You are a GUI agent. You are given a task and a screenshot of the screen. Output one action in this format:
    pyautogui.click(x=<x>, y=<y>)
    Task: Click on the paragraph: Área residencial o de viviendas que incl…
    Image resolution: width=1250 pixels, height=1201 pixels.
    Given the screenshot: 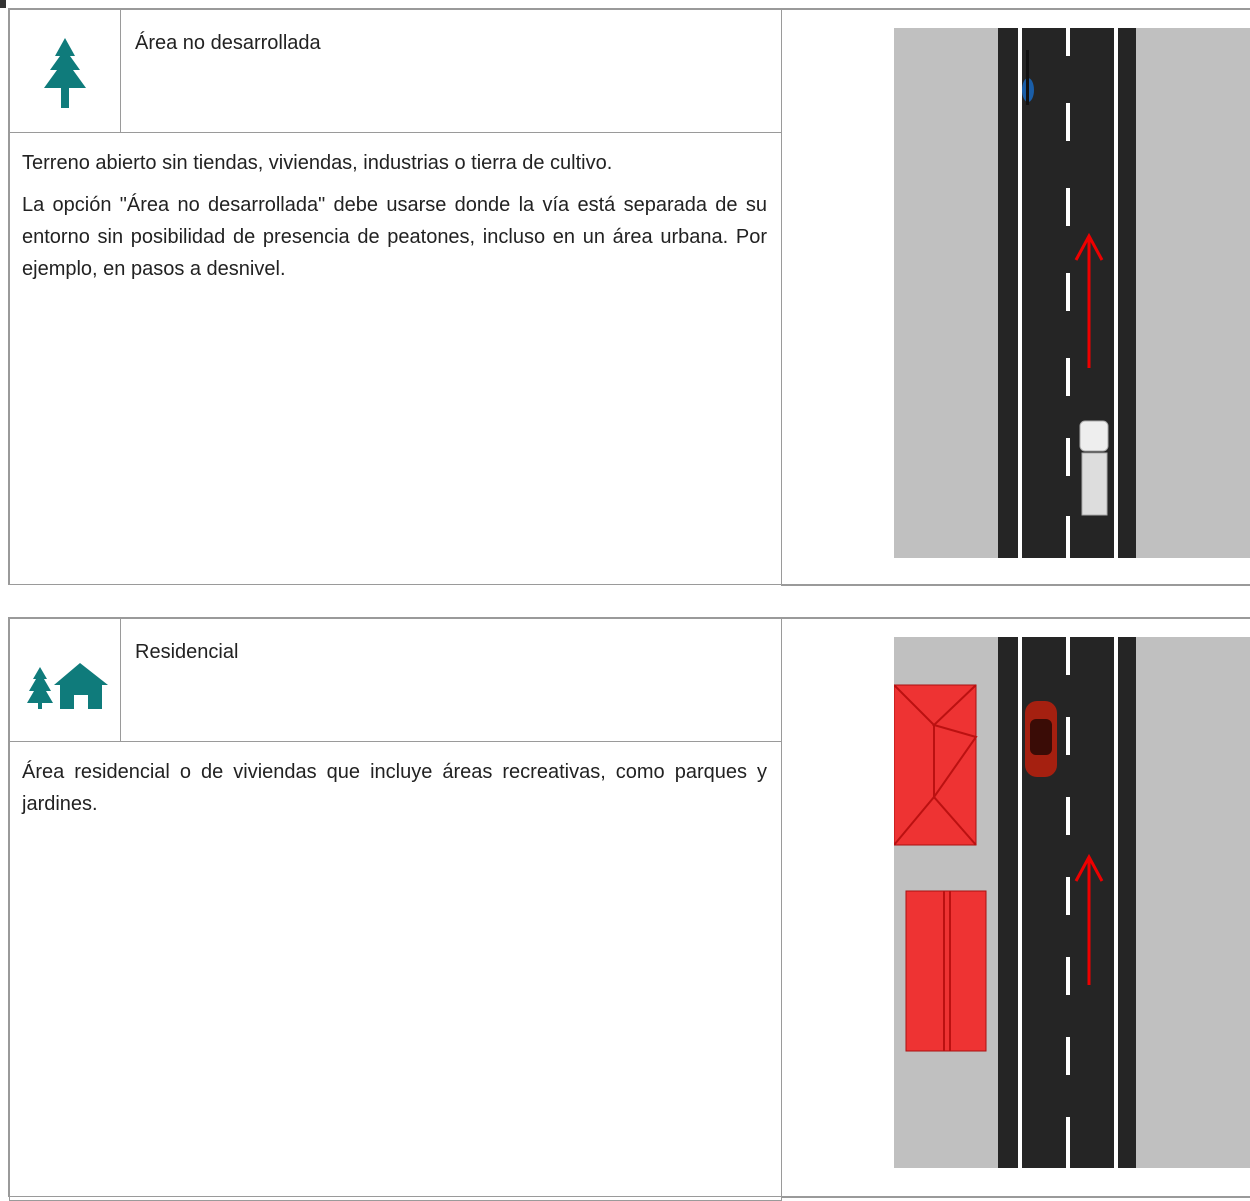 What is the action you would take?
    pyautogui.click(x=394, y=788)
    